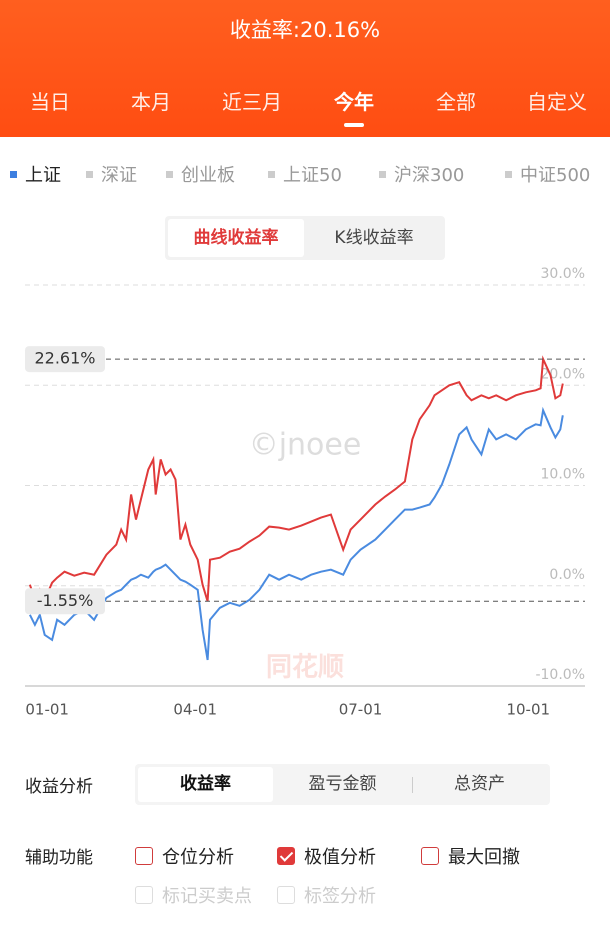 The image size is (610, 931). I want to click on separator, so click(412, 785).